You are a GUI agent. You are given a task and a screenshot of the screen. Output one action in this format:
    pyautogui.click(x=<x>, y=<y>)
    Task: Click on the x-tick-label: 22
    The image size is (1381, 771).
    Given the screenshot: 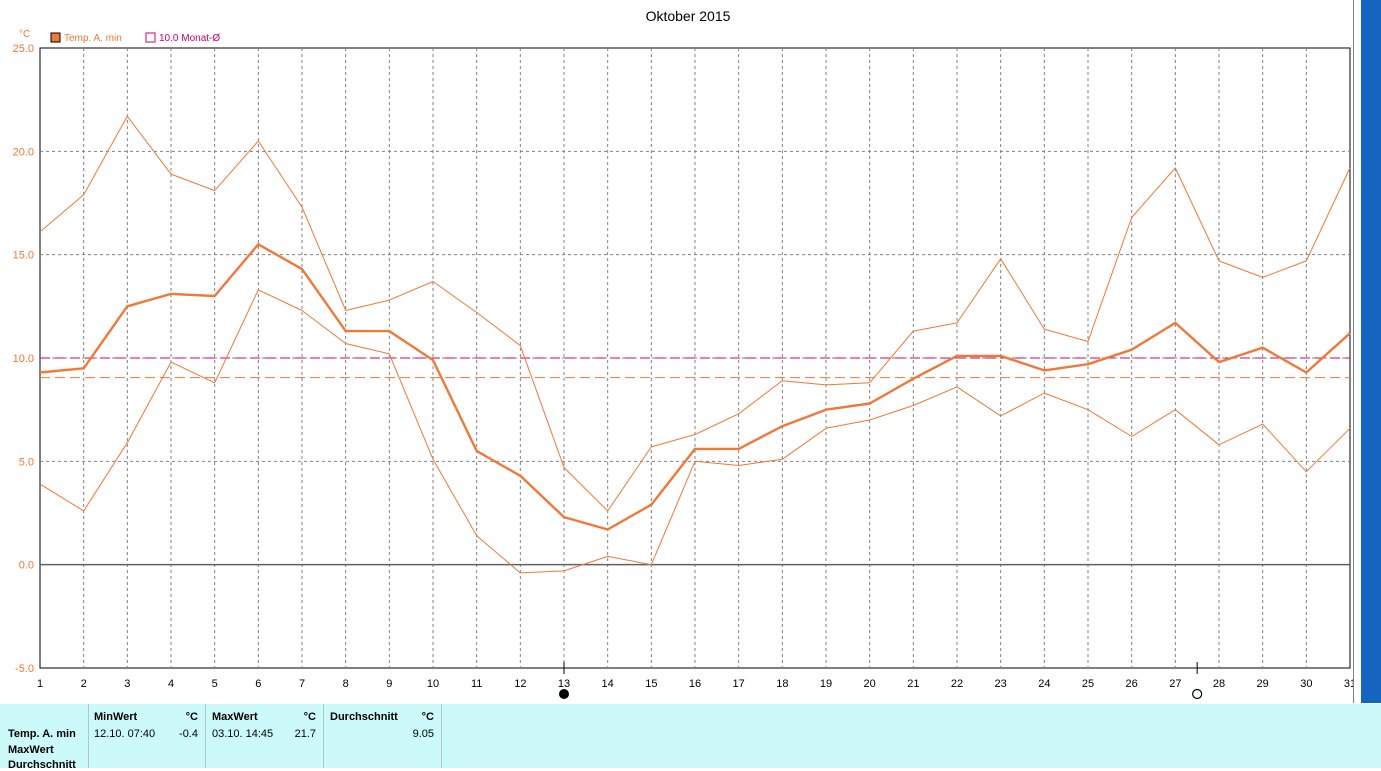 What is the action you would take?
    pyautogui.click(x=957, y=684)
    